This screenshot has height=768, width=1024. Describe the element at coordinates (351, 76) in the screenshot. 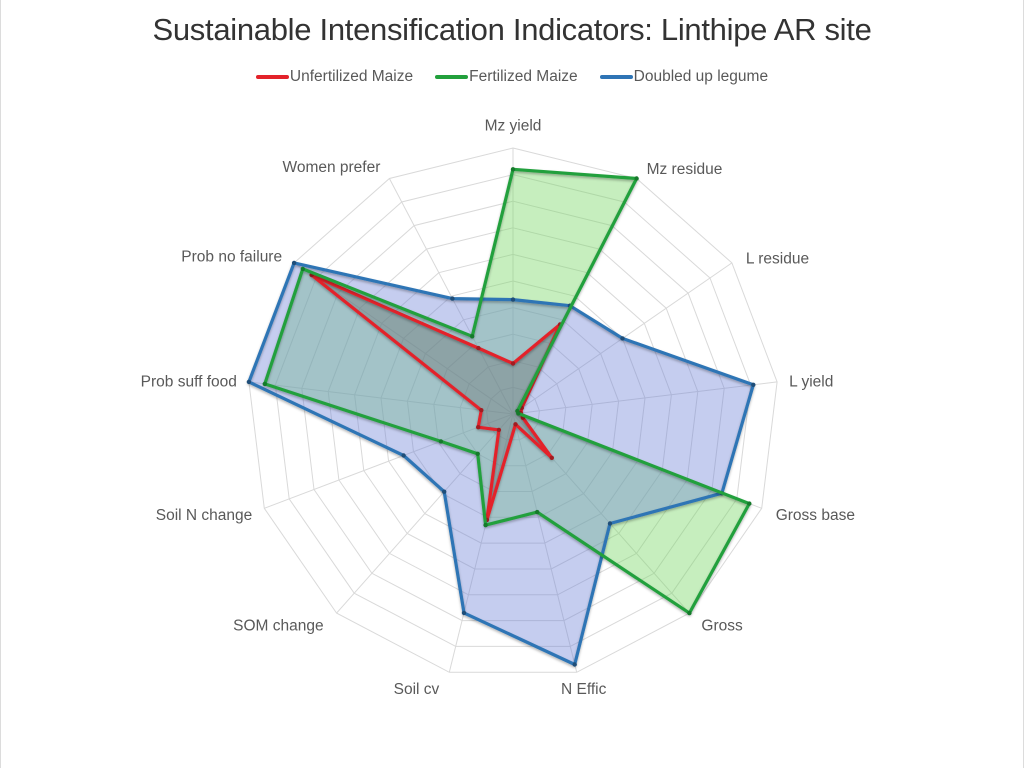

I see `legend-label: Unfertilized Maize` at that location.